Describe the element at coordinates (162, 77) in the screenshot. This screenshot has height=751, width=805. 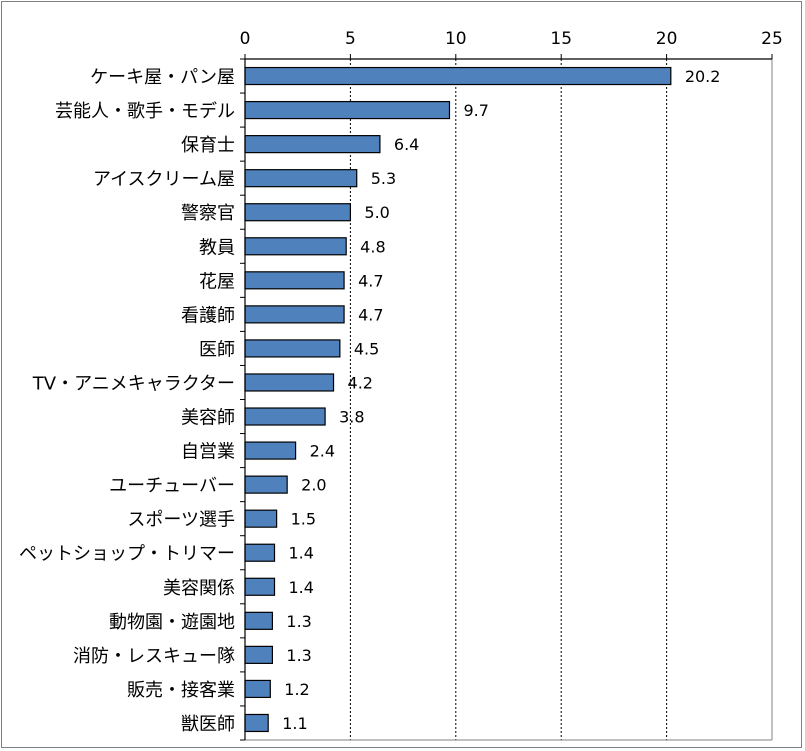
I see `category-label: ケーキ屋・パン屋` at that location.